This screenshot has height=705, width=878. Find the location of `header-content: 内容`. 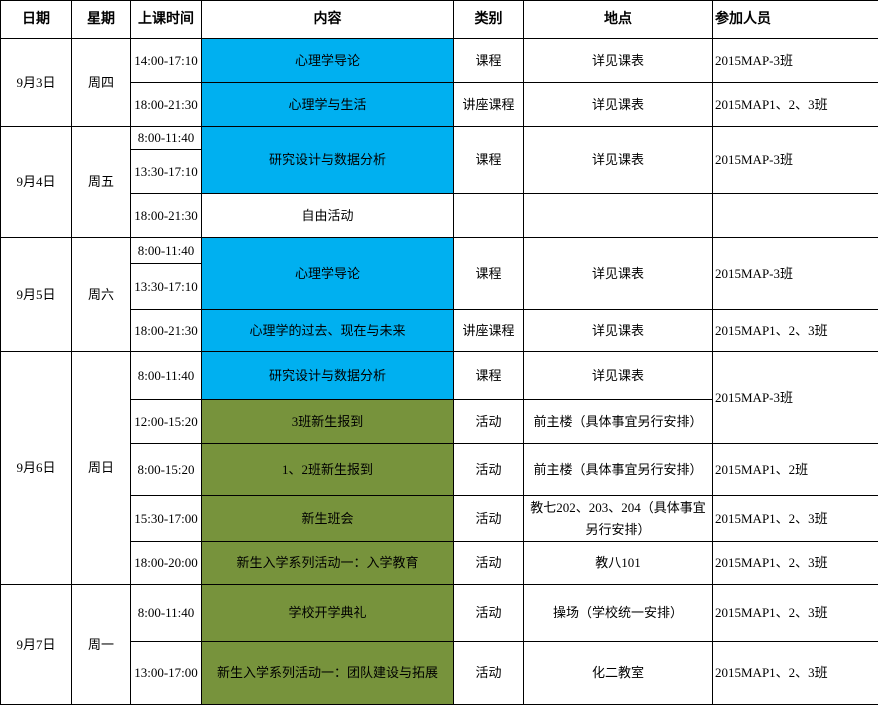

header-content: 内容 is located at coordinates (328, 20).